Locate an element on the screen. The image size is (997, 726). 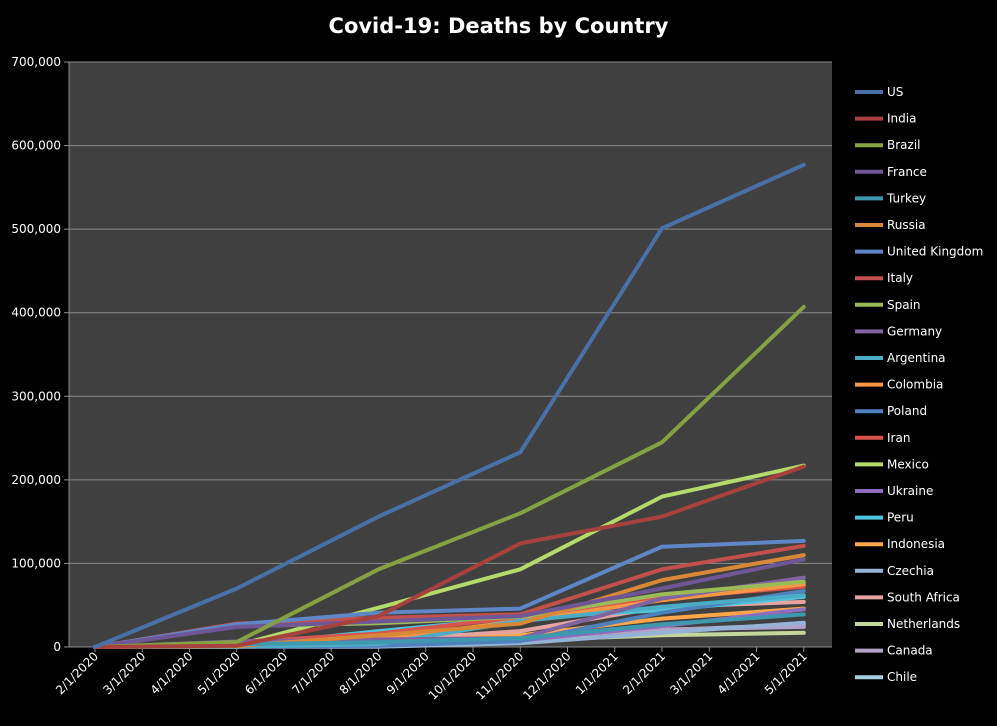
legend-label: Argentina is located at coordinates (916, 358).